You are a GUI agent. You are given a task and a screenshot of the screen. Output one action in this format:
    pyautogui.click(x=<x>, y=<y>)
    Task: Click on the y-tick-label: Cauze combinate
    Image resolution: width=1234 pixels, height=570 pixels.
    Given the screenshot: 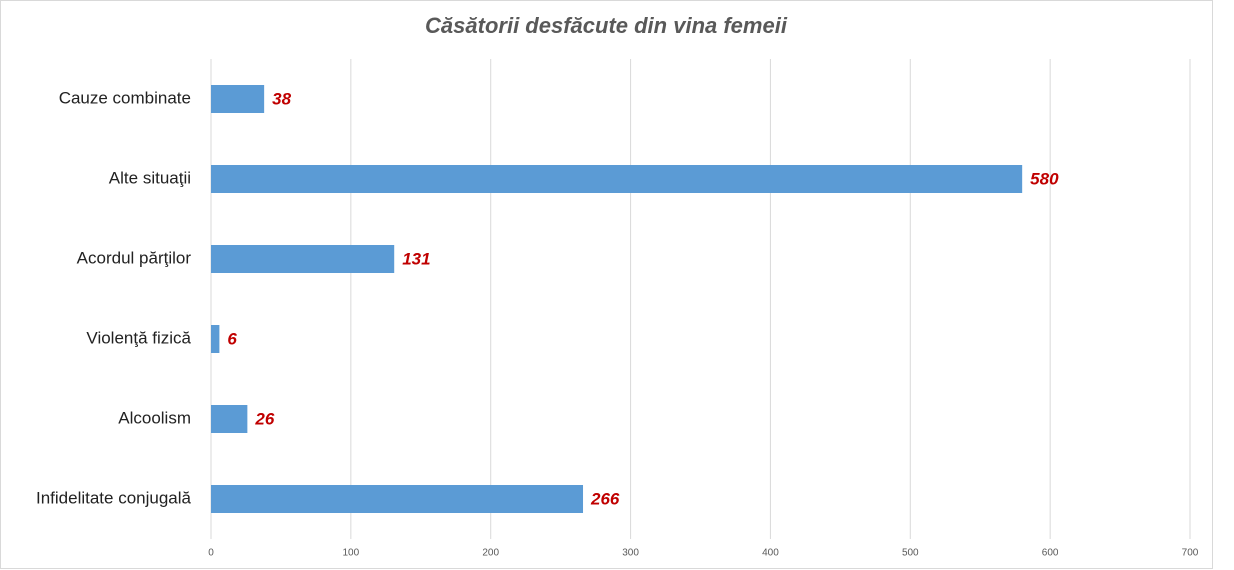 What is the action you would take?
    pyautogui.click(x=125, y=97)
    